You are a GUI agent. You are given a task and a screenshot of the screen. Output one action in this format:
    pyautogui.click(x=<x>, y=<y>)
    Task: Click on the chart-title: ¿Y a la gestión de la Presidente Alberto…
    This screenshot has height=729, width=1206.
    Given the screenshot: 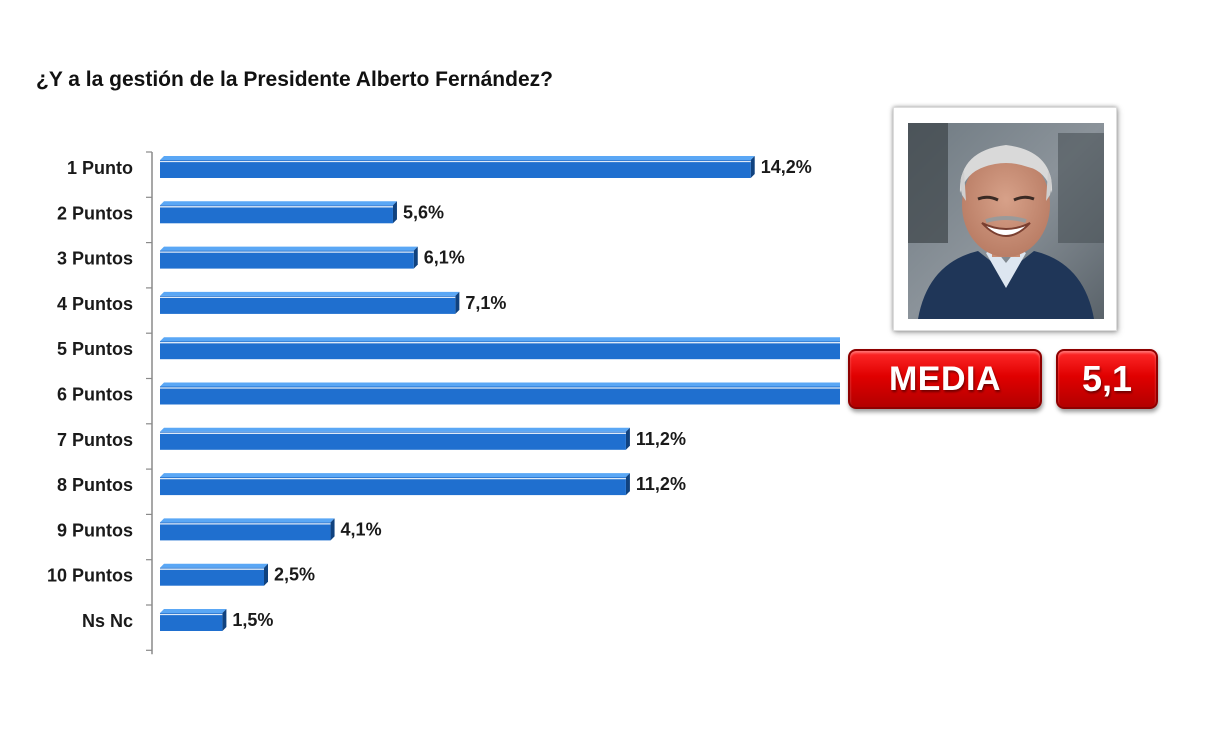 What is the action you would take?
    pyautogui.click(x=294, y=79)
    